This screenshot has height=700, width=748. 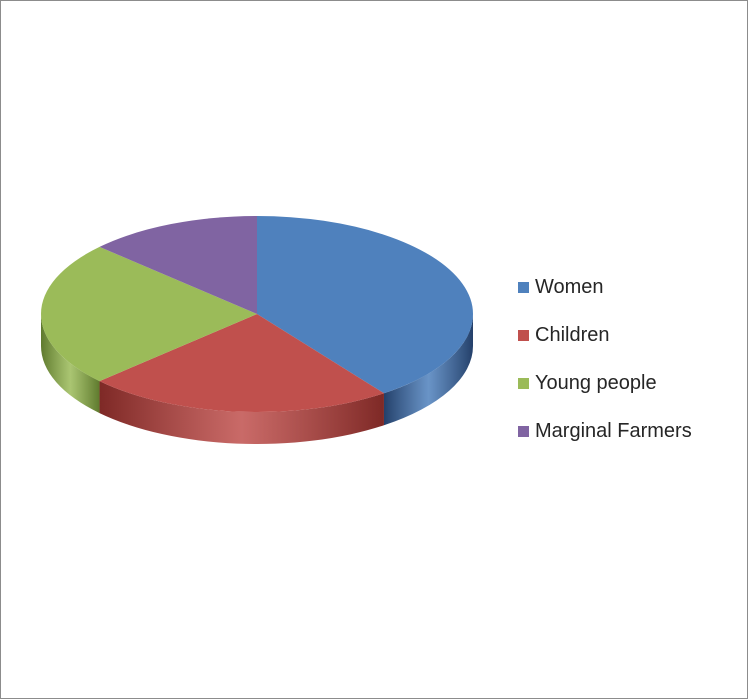 I want to click on pie-slice-young-people, so click(x=148, y=314).